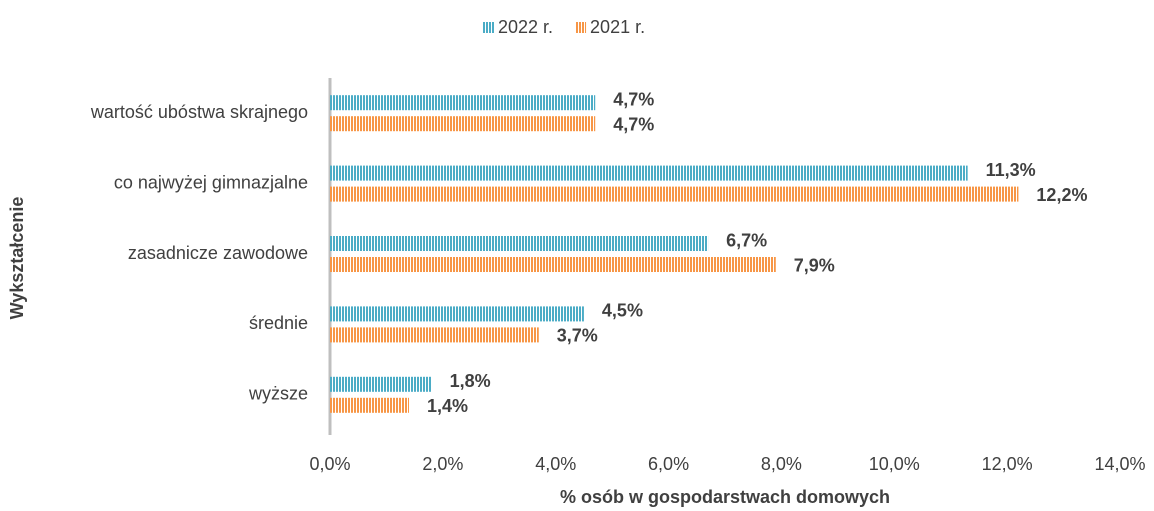 The width and height of the screenshot is (1154, 511). Describe the element at coordinates (814, 265) in the screenshot. I see `data-label: 7,9%` at that location.